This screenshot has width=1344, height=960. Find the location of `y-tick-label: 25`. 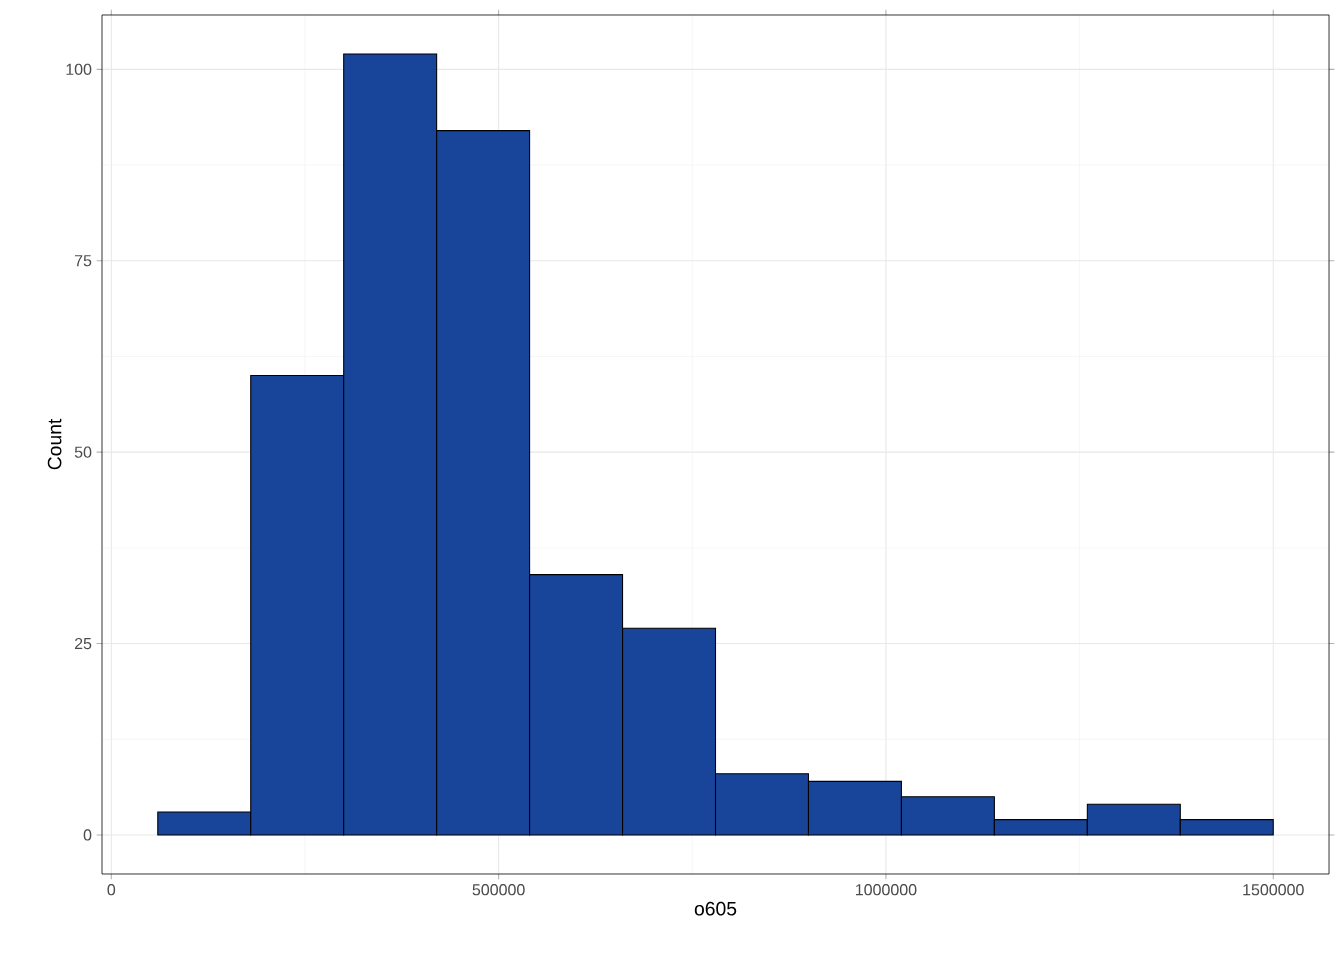

y-tick-label: 25 is located at coordinates (83, 643).